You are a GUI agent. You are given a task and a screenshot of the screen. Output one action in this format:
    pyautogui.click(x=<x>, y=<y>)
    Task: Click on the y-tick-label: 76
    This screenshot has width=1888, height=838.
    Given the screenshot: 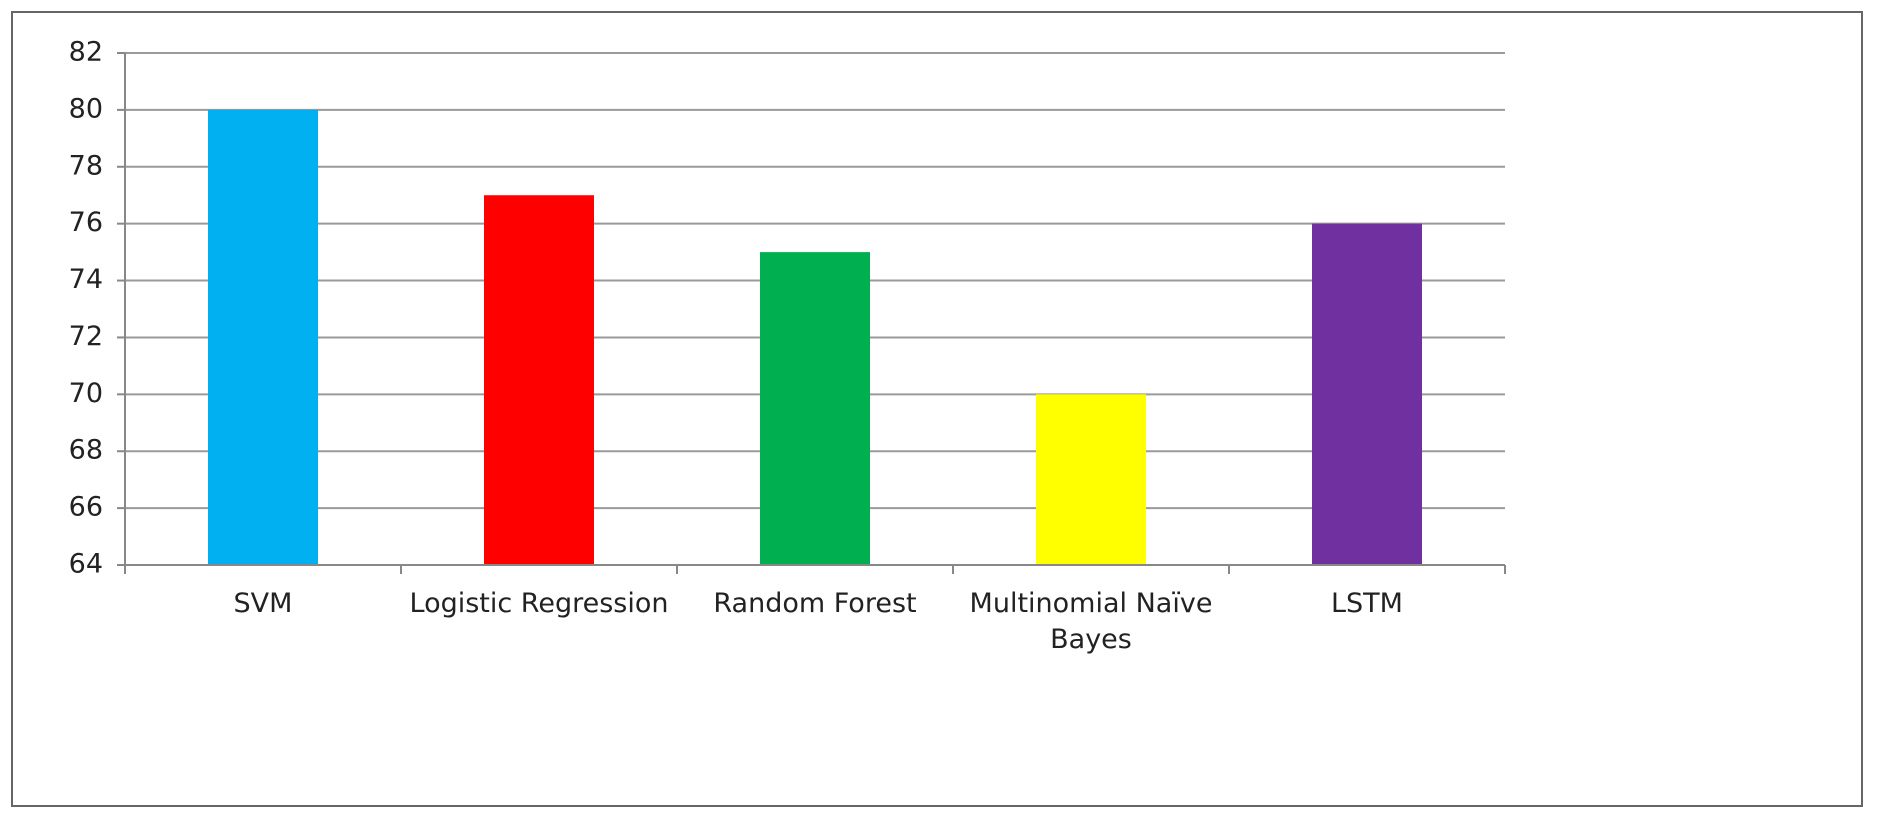 What is the action you would take?
    pyautogui.click(x=86, y=222)
    